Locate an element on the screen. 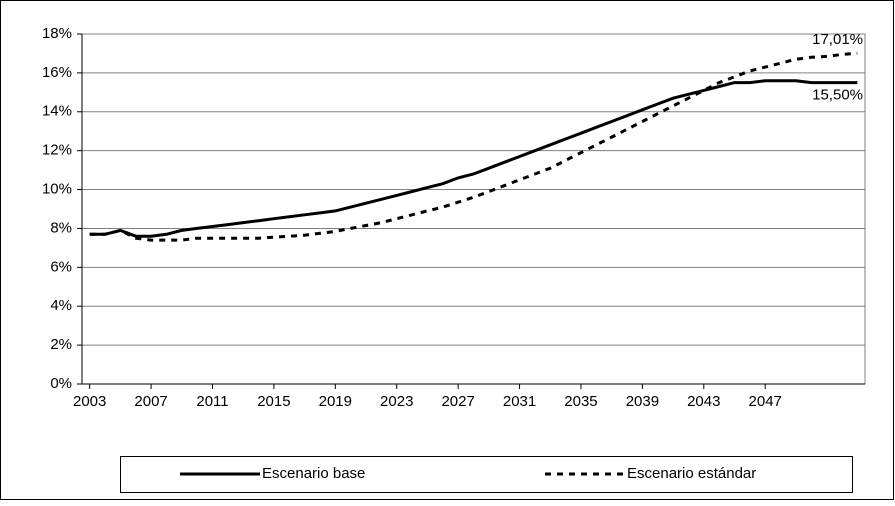  y-tick-label: 6% is located at coordinates (61, 266).